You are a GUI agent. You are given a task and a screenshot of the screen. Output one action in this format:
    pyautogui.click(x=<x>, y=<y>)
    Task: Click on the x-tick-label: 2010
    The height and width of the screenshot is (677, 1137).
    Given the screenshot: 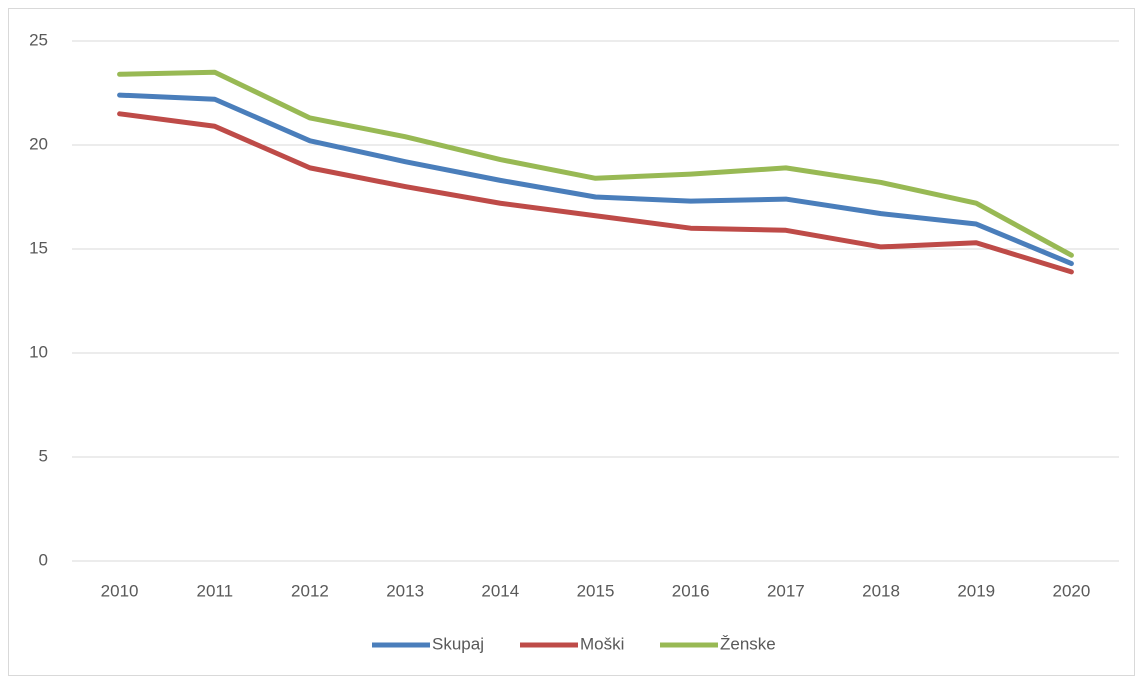 What is the action you would take?
    pyautogui.click(x=120, y=590)
    